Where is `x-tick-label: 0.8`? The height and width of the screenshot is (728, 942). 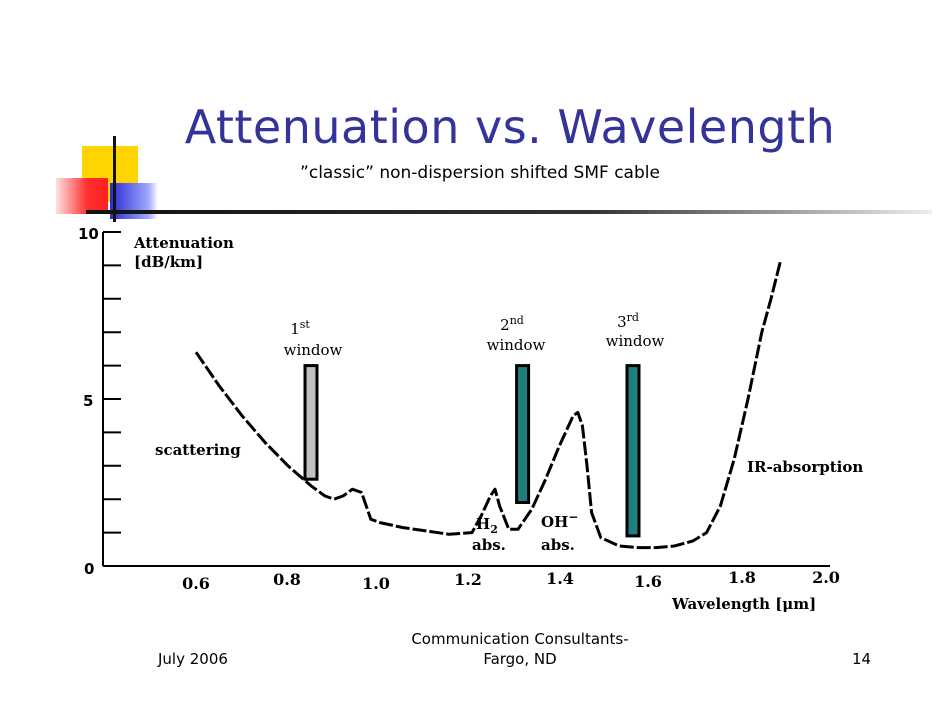
x-tick-label: 0.8 is located at coordinates (287, 579).